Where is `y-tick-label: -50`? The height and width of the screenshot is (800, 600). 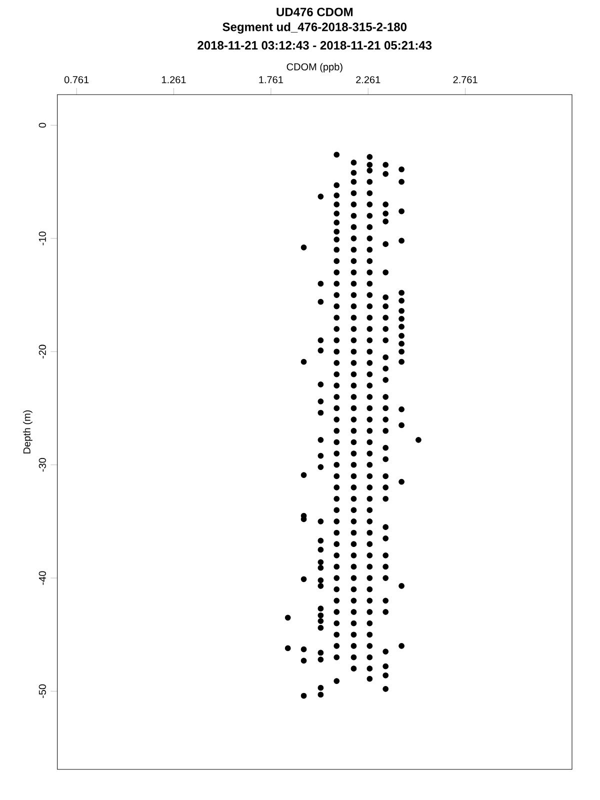 y-tick-label: -50 is located at coordinates (42, 691).